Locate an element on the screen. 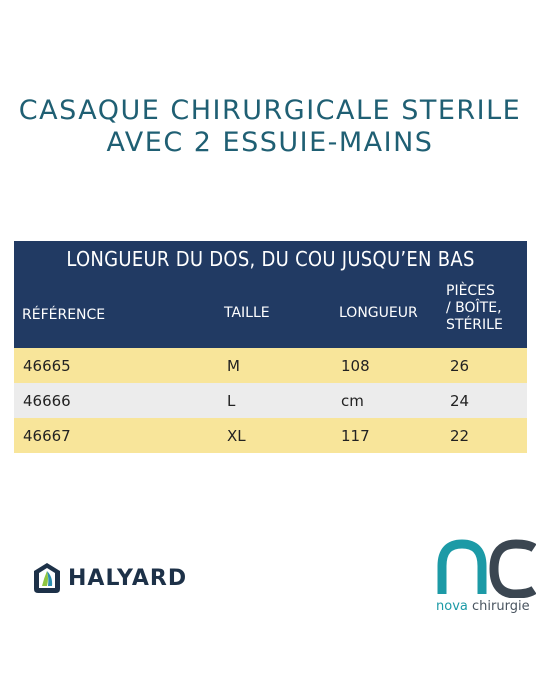 The image size is (540, 700). cell-taille: L is located at coordinates (231, 401).